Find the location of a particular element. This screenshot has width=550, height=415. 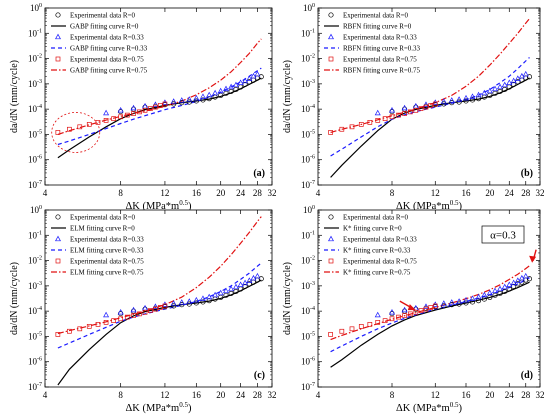

annotation-arrow is located at coordinates (407, 305).